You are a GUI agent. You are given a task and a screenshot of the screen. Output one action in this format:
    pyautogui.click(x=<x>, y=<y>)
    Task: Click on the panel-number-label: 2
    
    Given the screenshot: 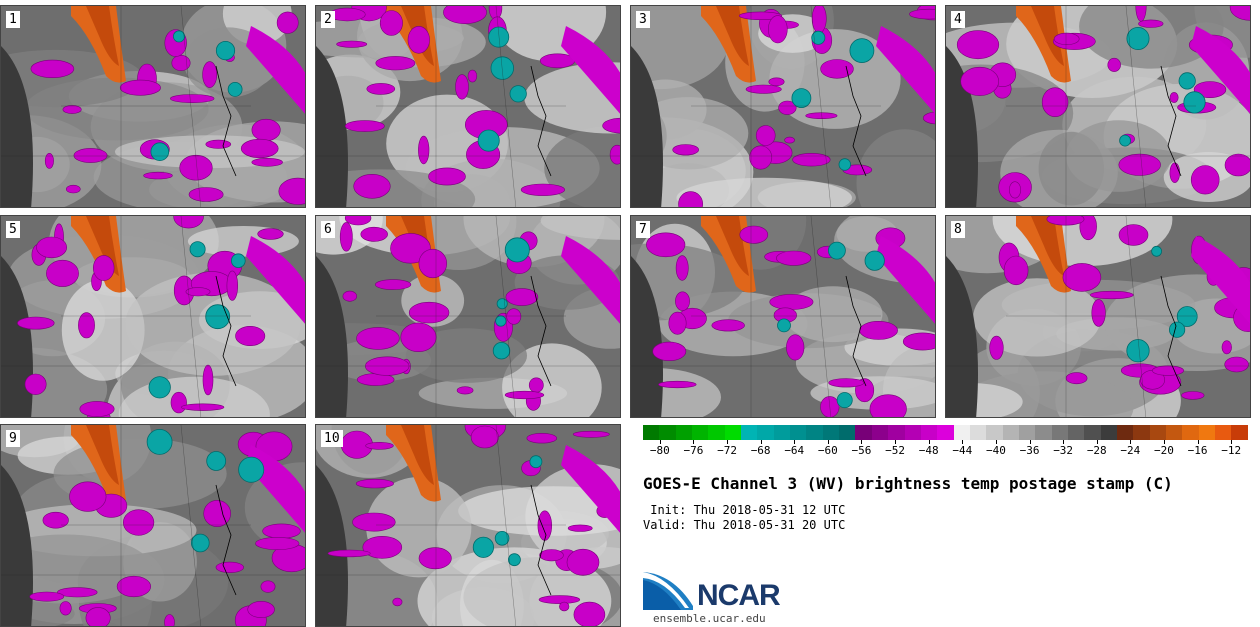 What is the action you would take?
    pyautogui.click(x=328, y=19)
    